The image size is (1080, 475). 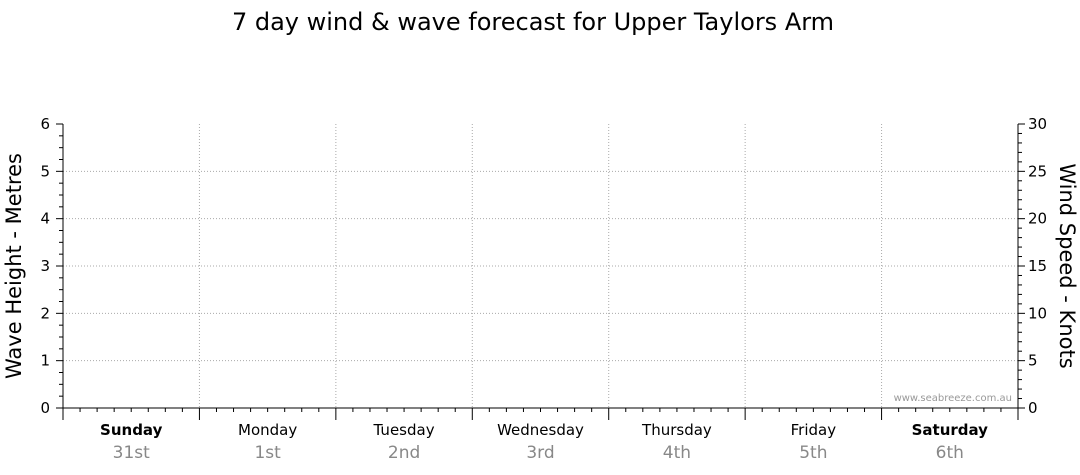 What do you see at coordinates (131, 430) in the screenshot?
I see `day-name-label: Sunday` at bounding box center [131, 430].